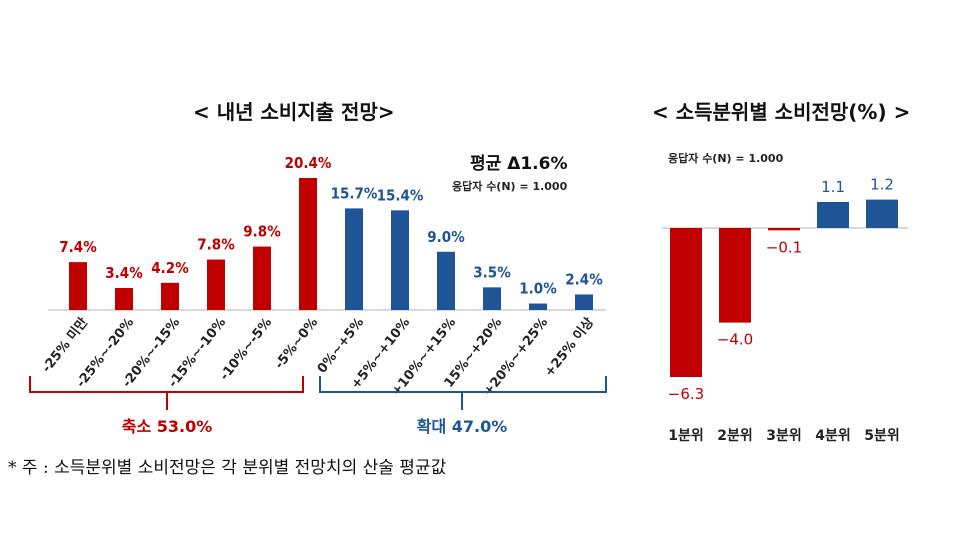 The image size is (960, 540). I want to click on left-tick-label: 0%~+5%, so click(341, 345).